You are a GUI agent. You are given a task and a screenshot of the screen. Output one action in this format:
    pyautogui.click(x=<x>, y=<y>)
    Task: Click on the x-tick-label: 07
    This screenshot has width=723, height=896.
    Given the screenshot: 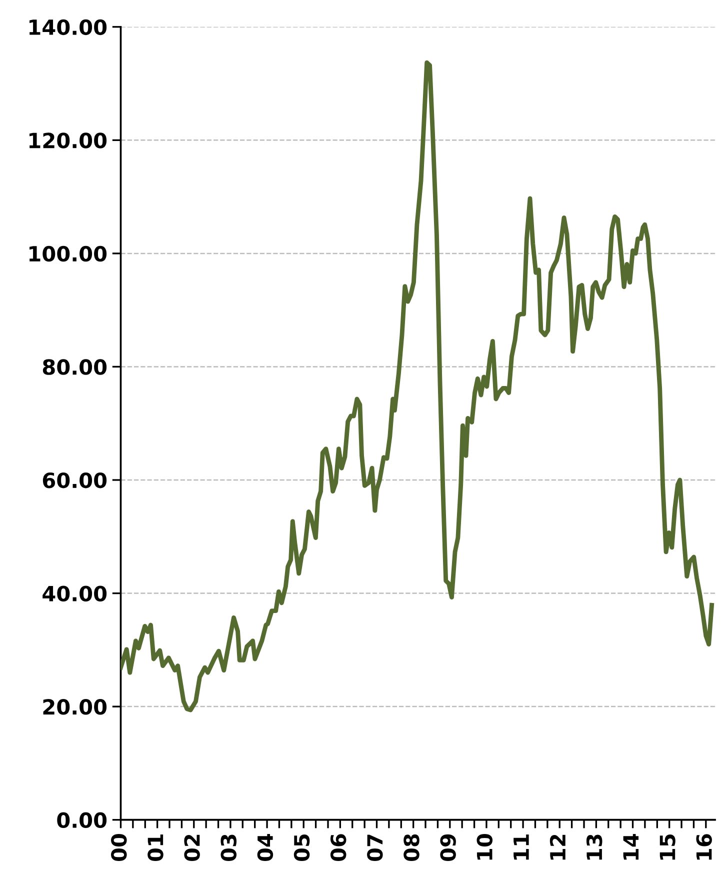 What is the action you would take?
    pyautogui.click(x=375, y=848)
    